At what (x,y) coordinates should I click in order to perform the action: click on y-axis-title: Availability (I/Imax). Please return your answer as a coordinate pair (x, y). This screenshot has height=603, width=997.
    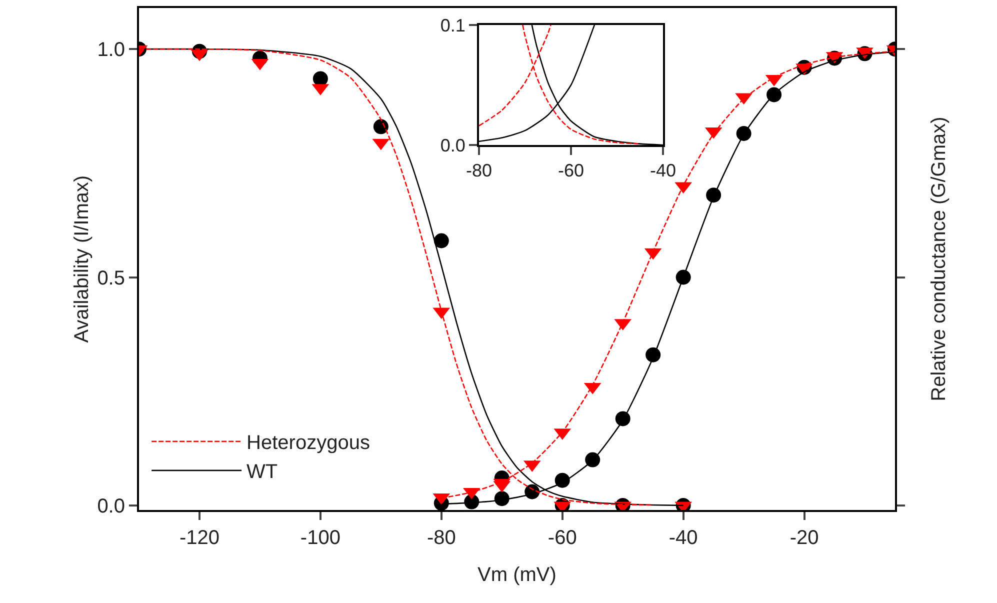
    Looking at the image, I should click on (82, 259).